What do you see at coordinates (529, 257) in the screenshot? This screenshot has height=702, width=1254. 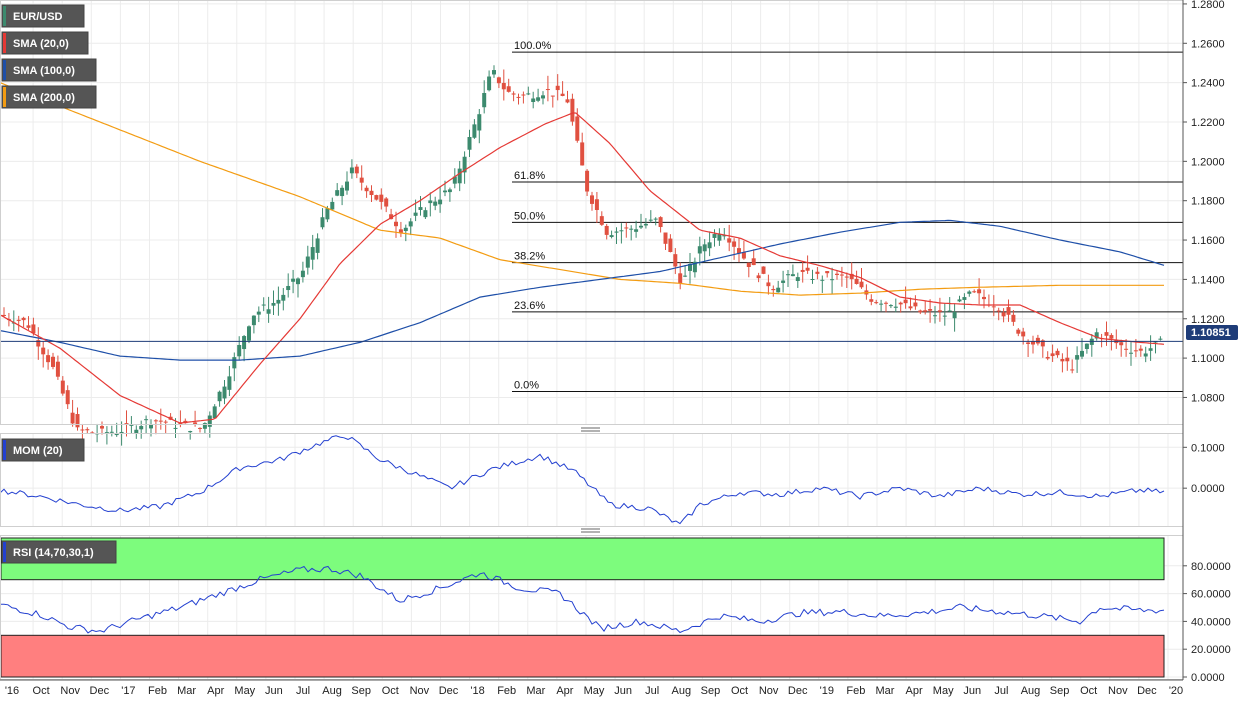 I see `fibonacci-label: 38.2%` at bounding box center [529, 257].